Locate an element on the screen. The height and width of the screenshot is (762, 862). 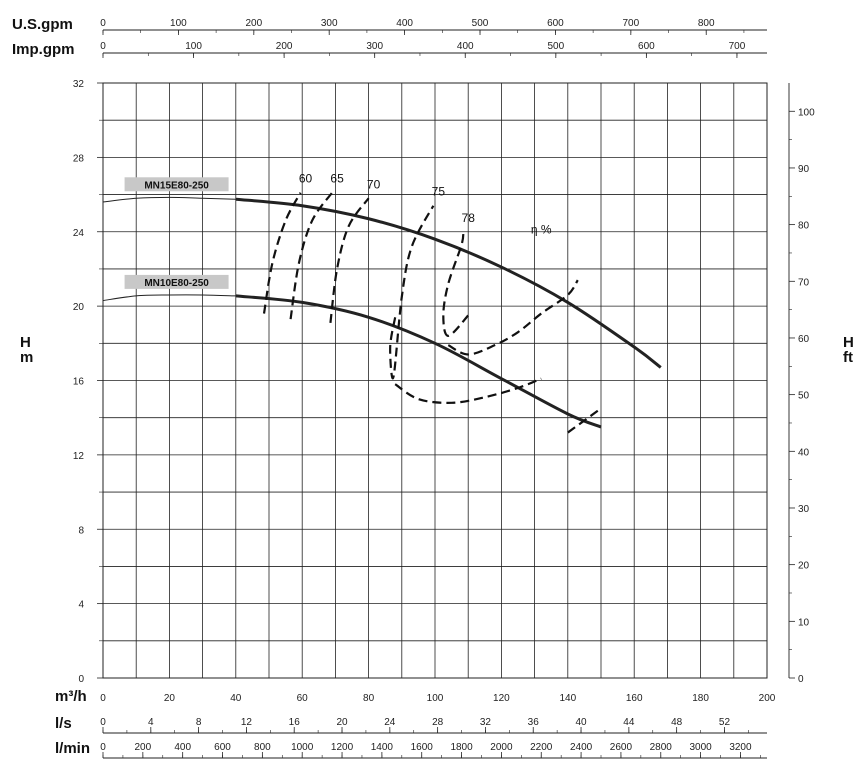
y-tick-label-m: 28 is located at coordinates (79, 158).